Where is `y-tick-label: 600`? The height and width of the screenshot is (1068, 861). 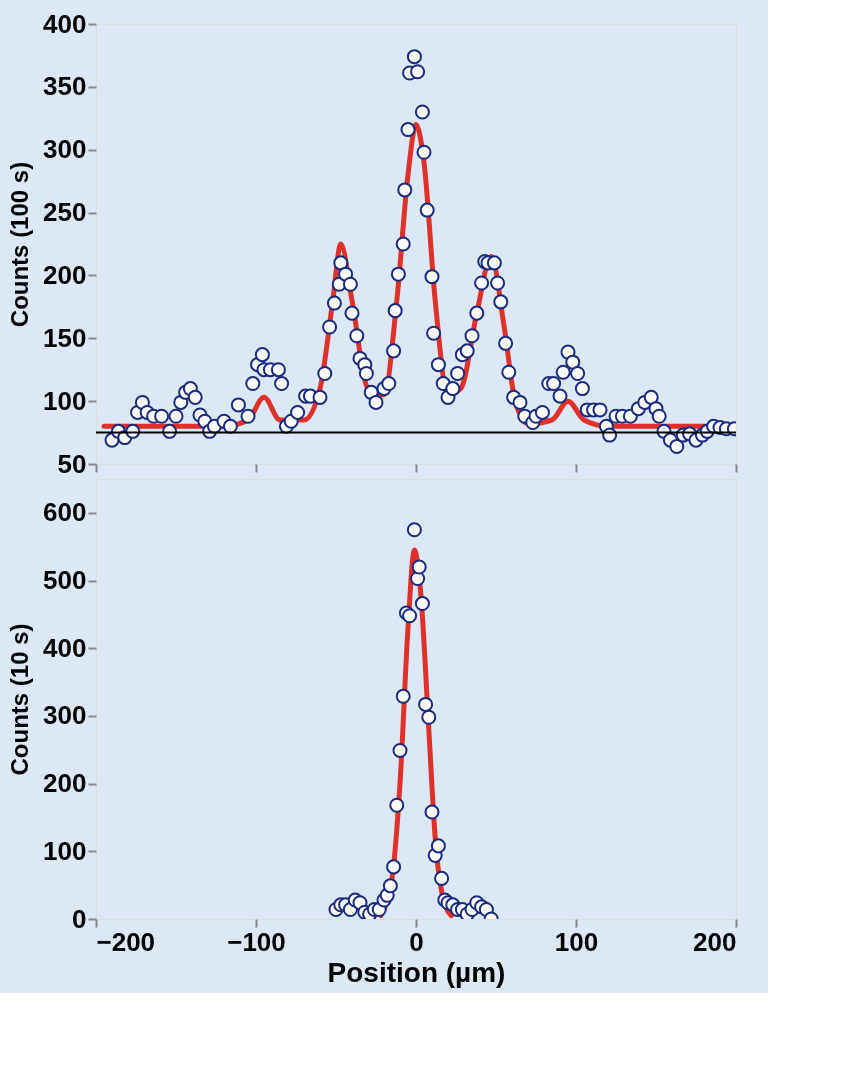 y-tick-label: 600 is located at coordinates (65, 512).